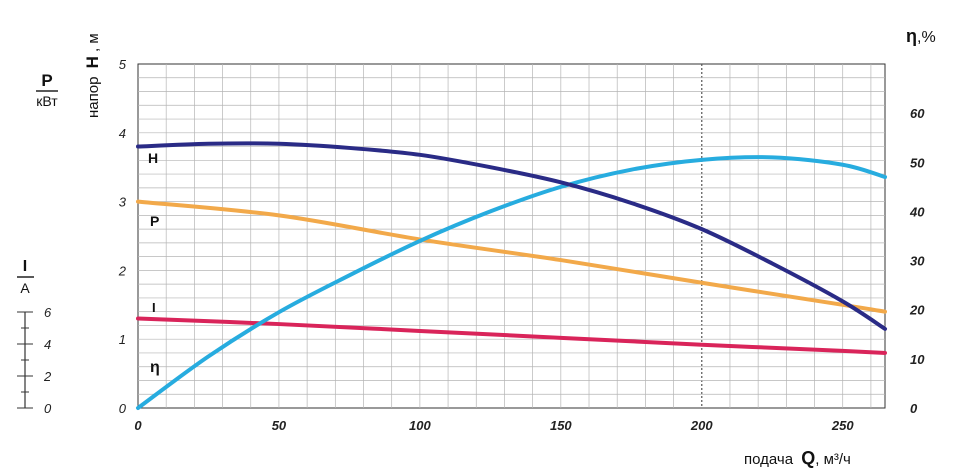  I want to click on left-tick-labels: 0 1 2 3 4 5, so click(122, 236).